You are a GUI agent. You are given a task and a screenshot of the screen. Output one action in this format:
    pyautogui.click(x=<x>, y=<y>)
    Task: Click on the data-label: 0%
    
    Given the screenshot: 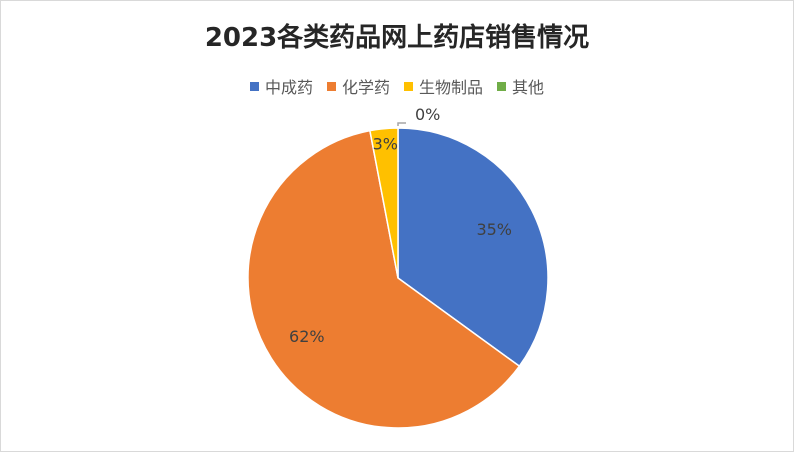 What is the action you would take?
    pyautogui.click(x=427, y=114)
    